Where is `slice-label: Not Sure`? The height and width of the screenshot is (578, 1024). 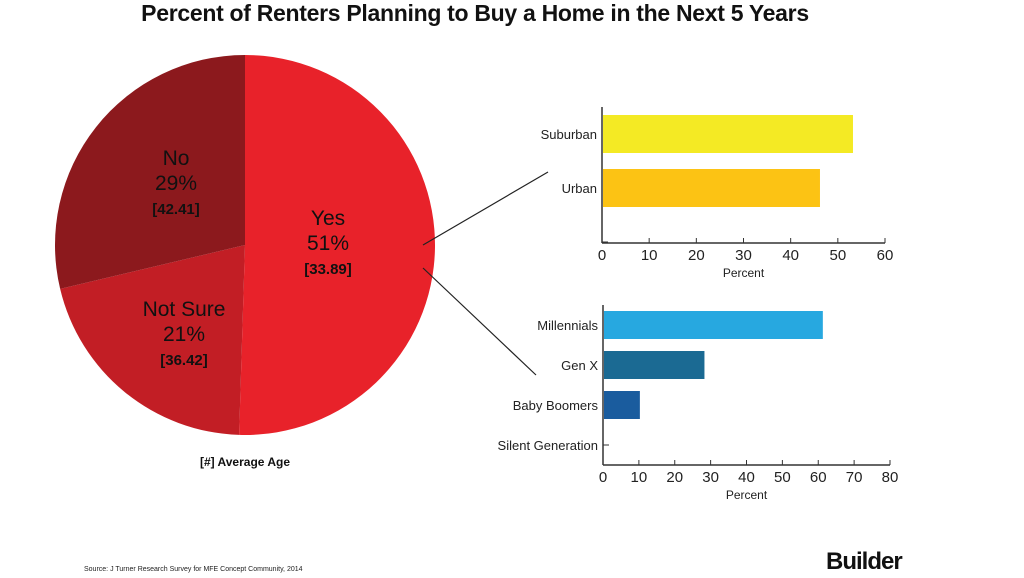
slice-label: Not Sure is located at coordinates (184, 309).